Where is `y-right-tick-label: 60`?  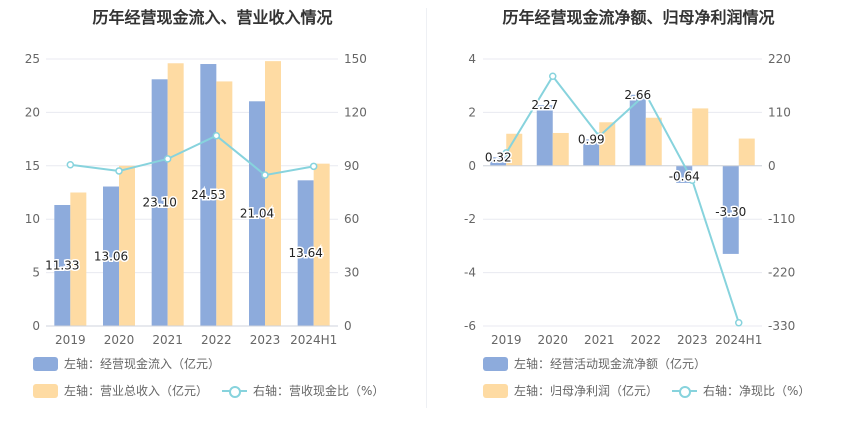
y-right-tick-label: 60 is located at coordinates (351, 219).